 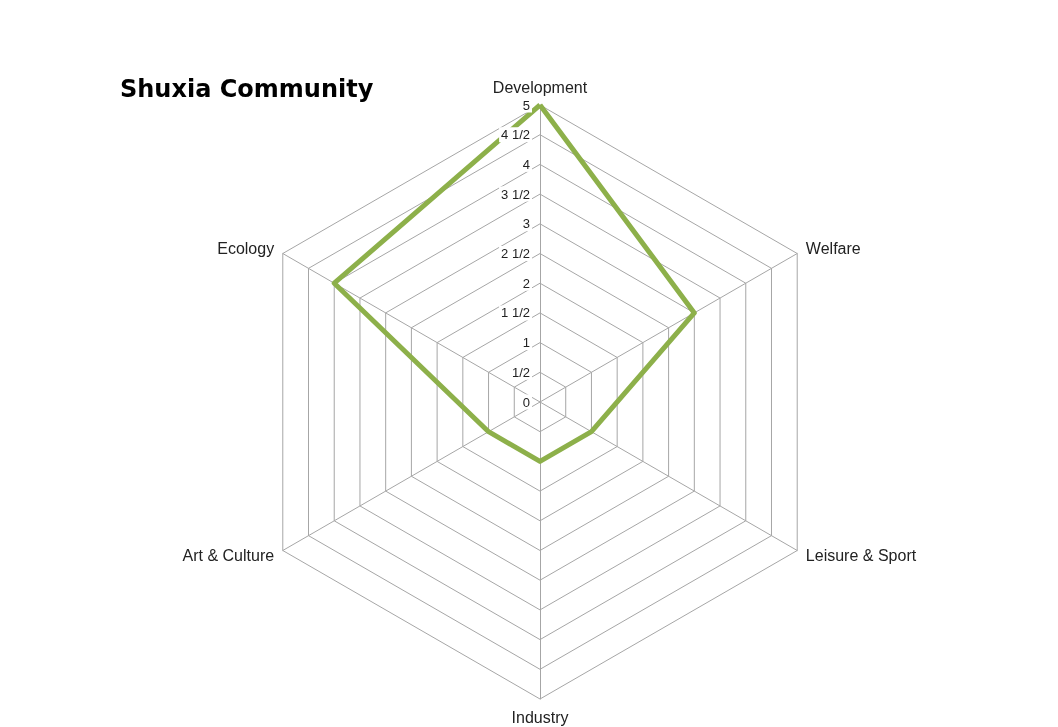 What do you see at coordinates (228, 555) in the screenshot?
I see `spoke-label: Art & Culture` at bounding box center [228, 555].